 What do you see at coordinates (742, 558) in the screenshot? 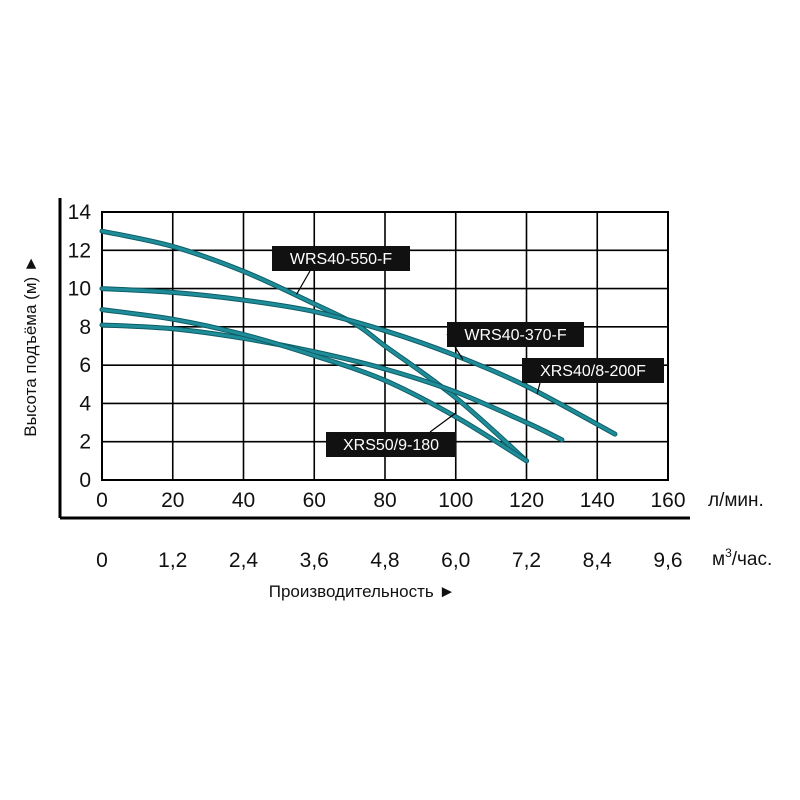
I see `x2-unit-label: м3/час.` at bounding box center [742, 558].